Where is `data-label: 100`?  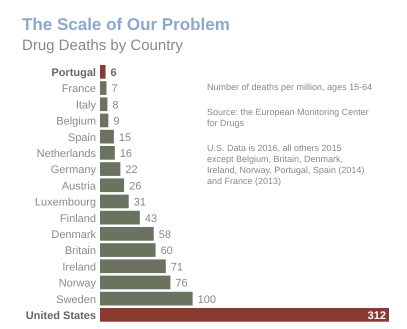 data-label: 100 is located at coordinates (207, 300).